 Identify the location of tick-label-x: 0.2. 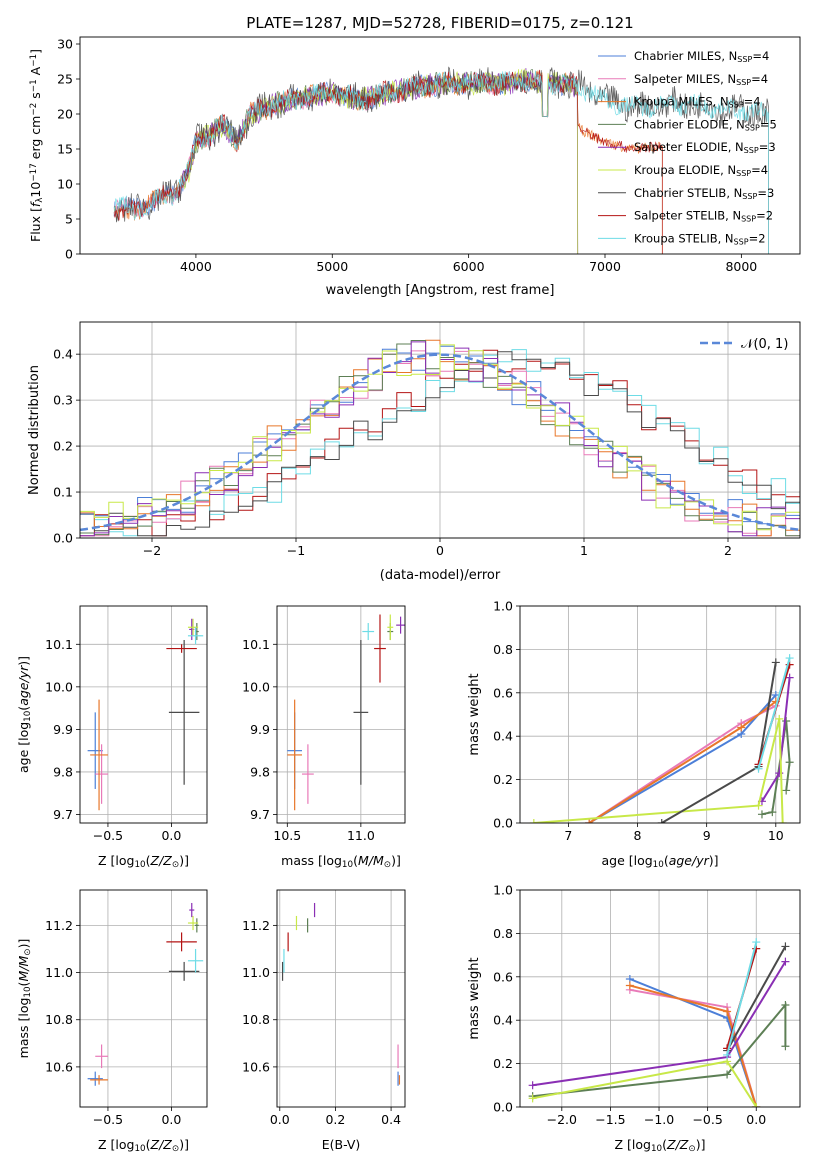
(335, 1119).